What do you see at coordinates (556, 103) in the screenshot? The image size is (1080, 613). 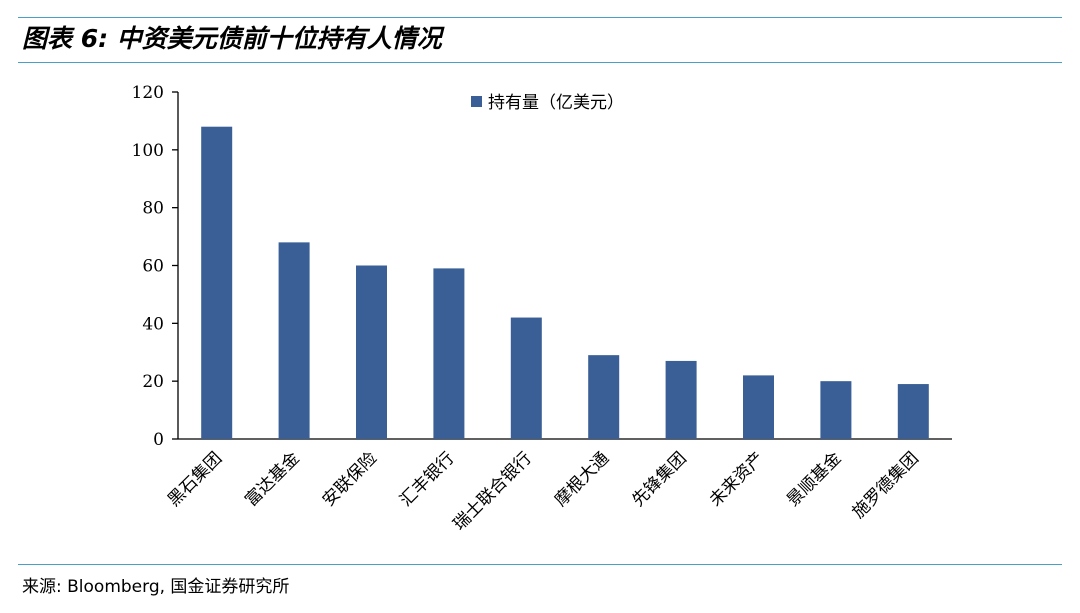 I see `legend-label: 持有量（亿美元）` at bounding box center [556, 103].